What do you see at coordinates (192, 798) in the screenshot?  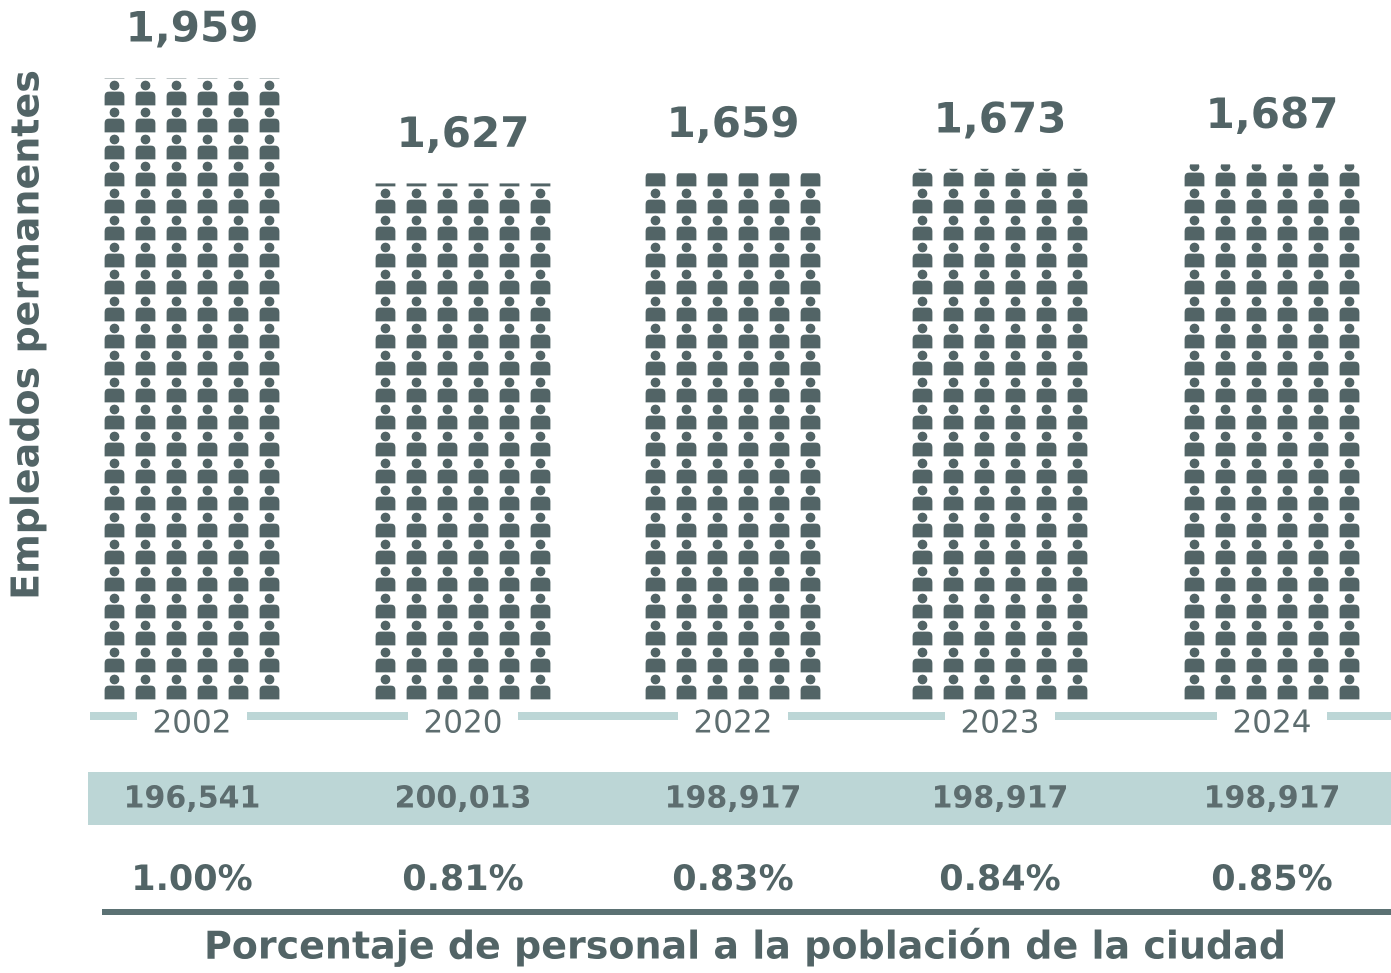 I see `population-value: 196,541` at bounding box center [192, 798].